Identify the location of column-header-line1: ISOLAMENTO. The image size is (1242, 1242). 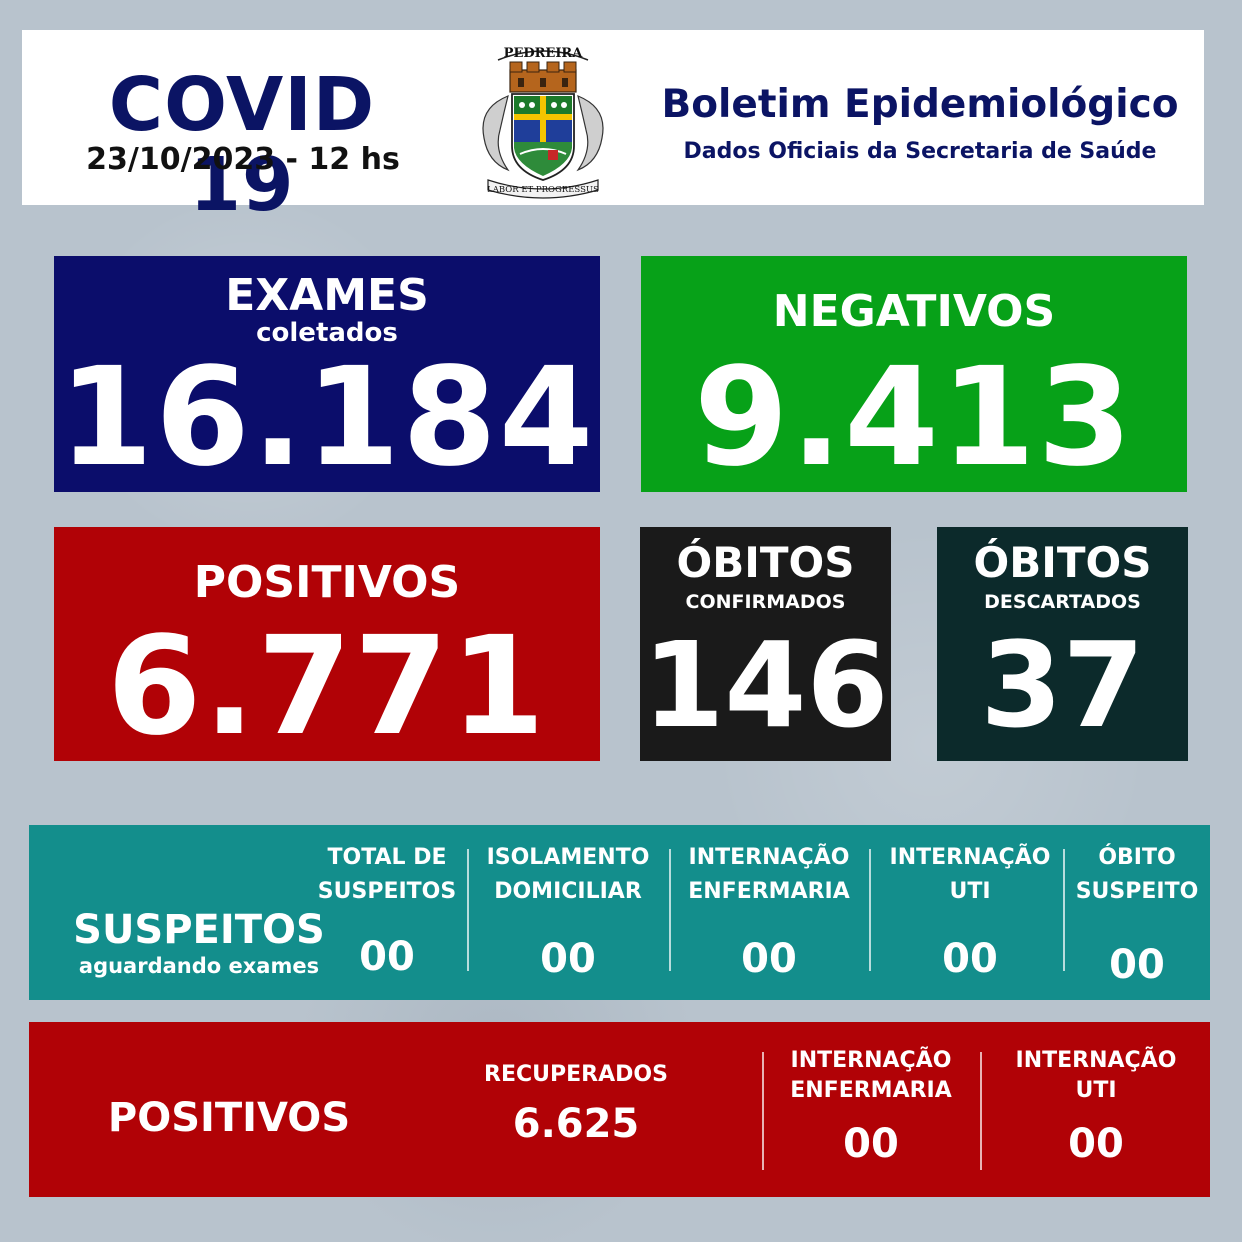
(568, 857).